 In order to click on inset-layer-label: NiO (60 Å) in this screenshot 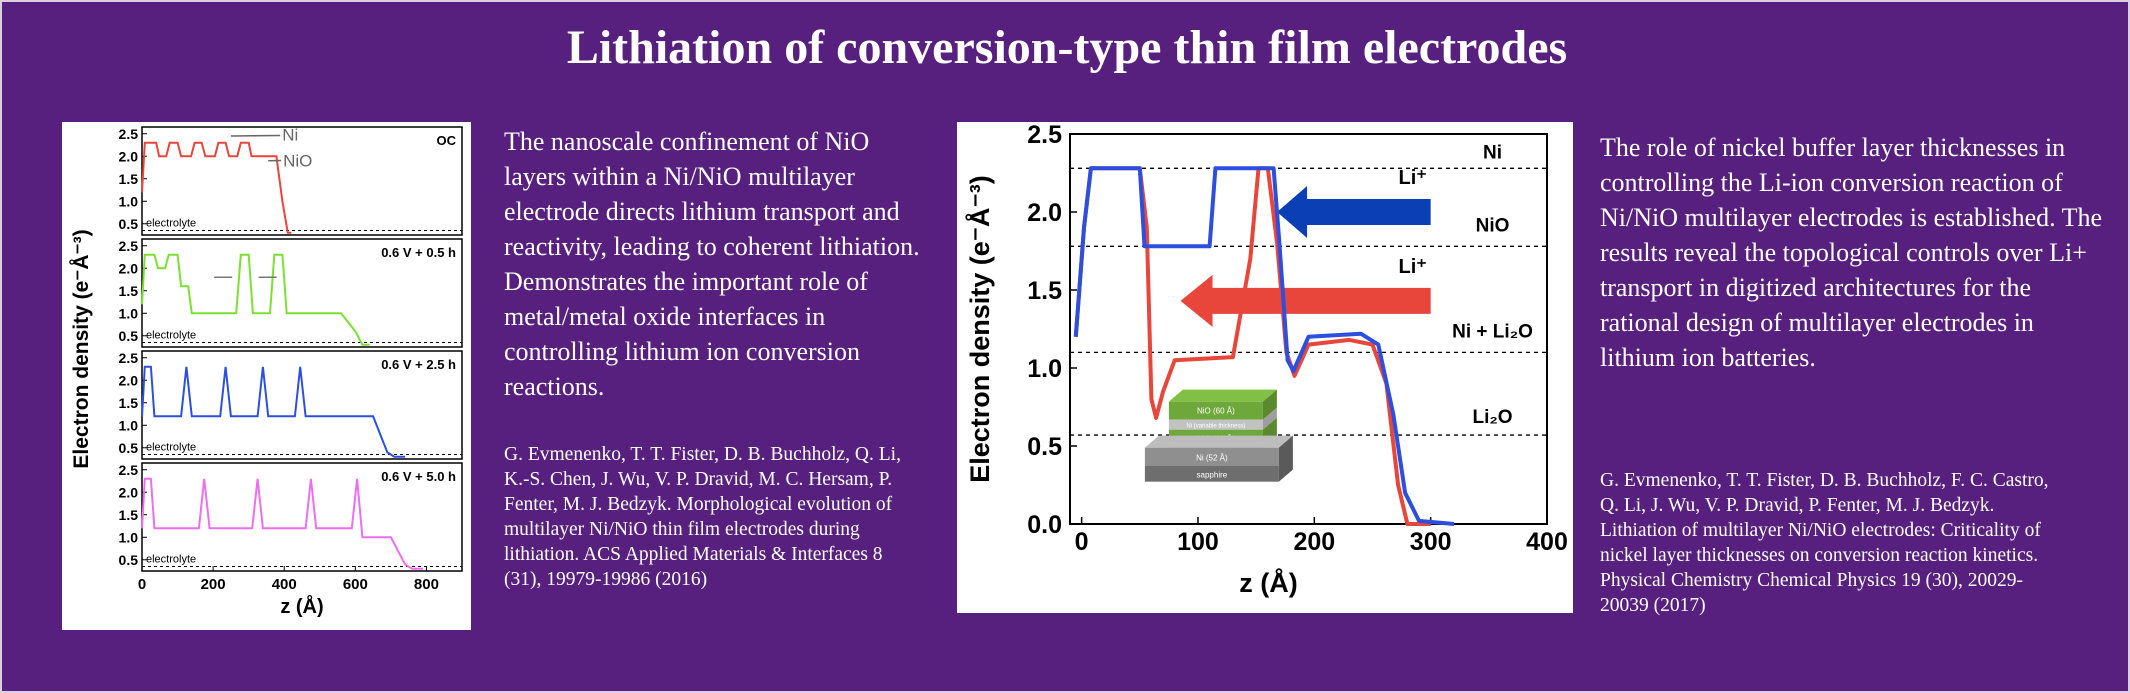, I will do `click(1216, 411)`.